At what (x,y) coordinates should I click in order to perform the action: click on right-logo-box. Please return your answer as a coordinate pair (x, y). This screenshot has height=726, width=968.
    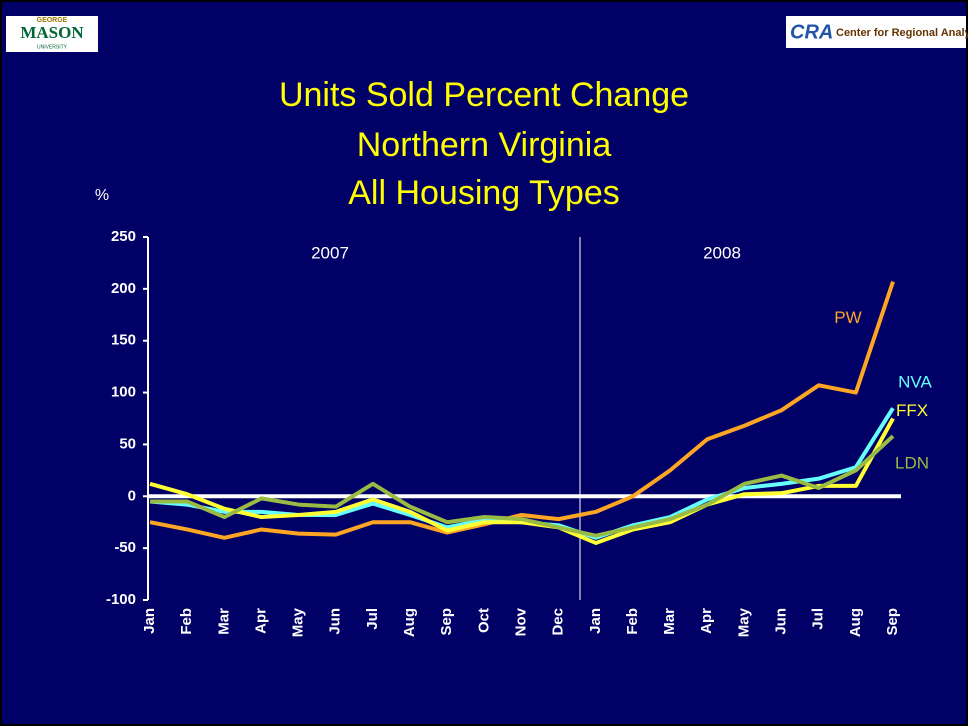
    Looking at the image, I should click on (876, 32).